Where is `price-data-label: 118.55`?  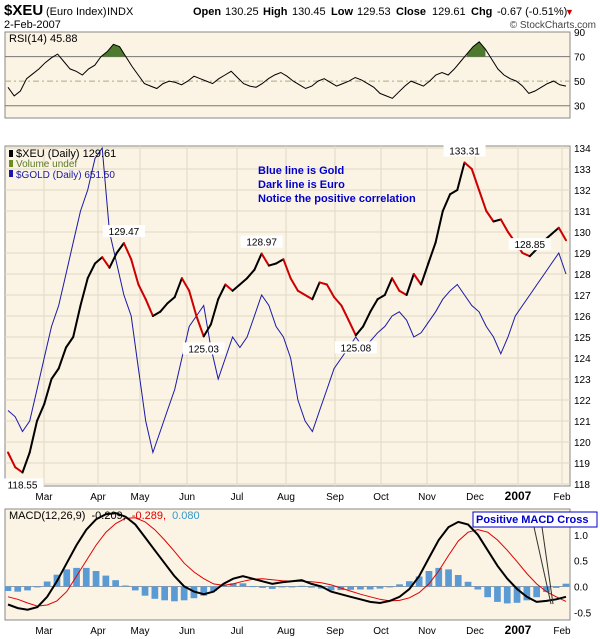 price-data-label: 118.55 is located at coordinates (23, 485).